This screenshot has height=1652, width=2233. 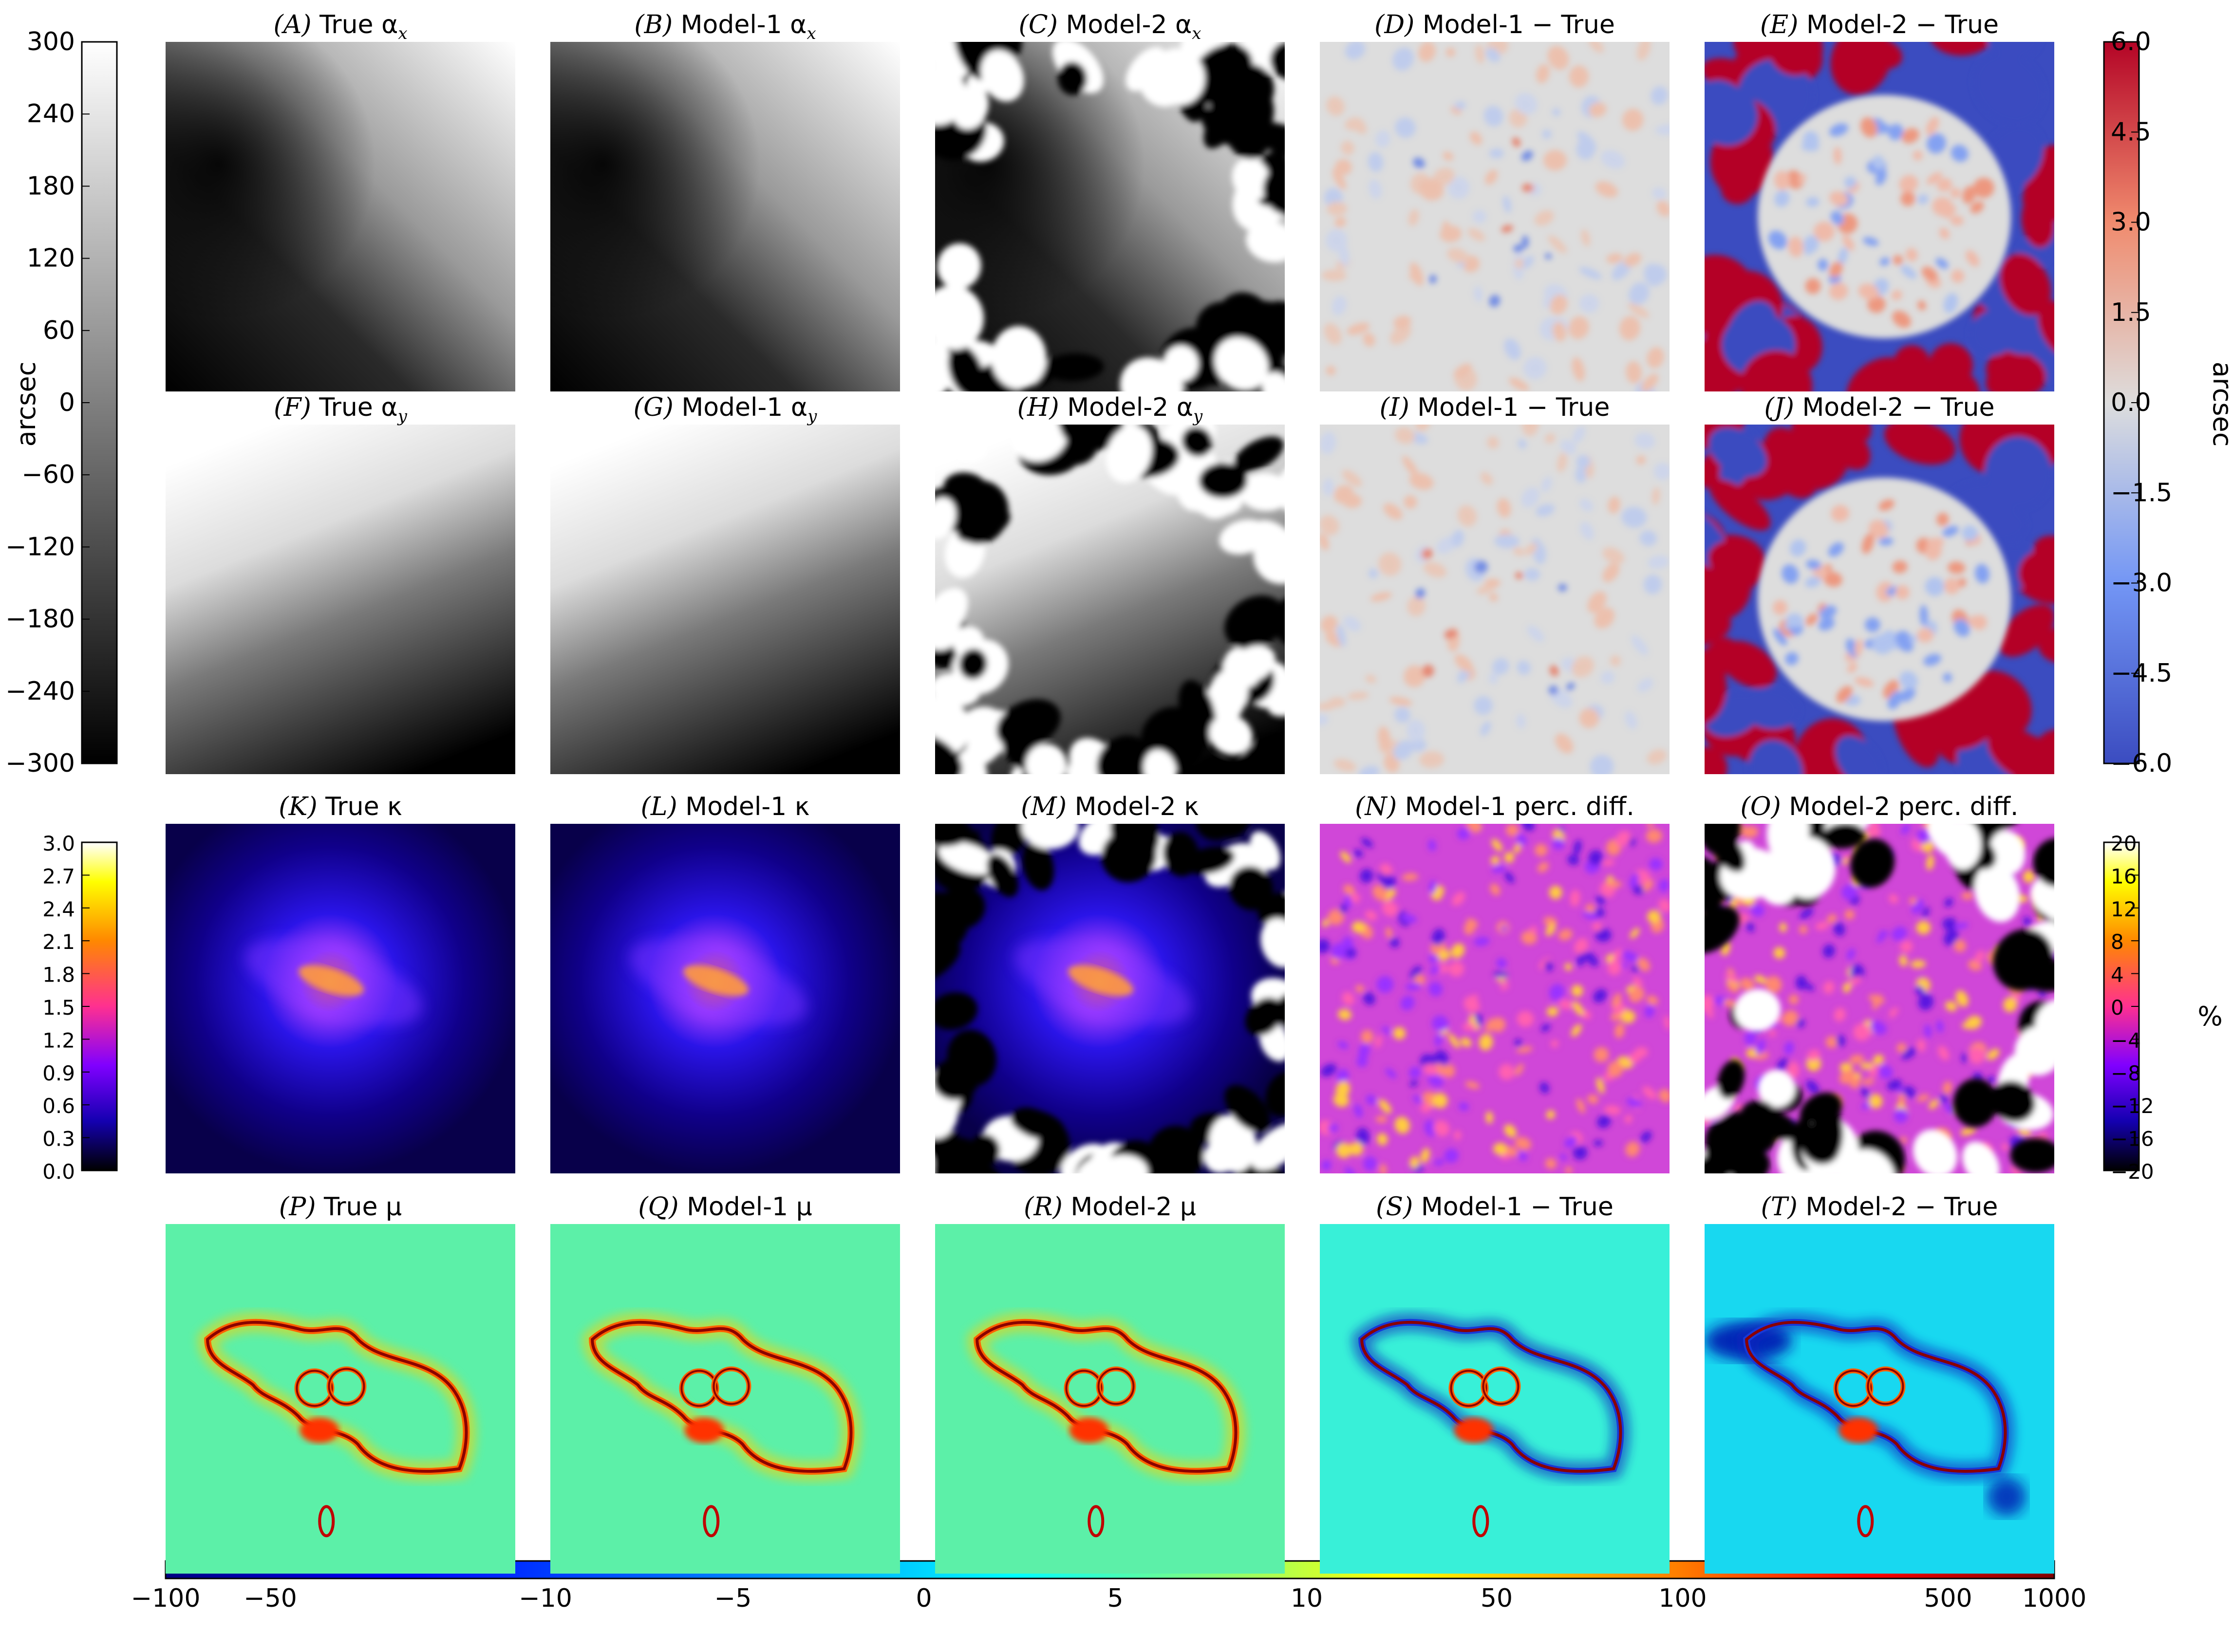 I want to click on colorbar-tick-label: 0.3, so click(x=59, y=1139).